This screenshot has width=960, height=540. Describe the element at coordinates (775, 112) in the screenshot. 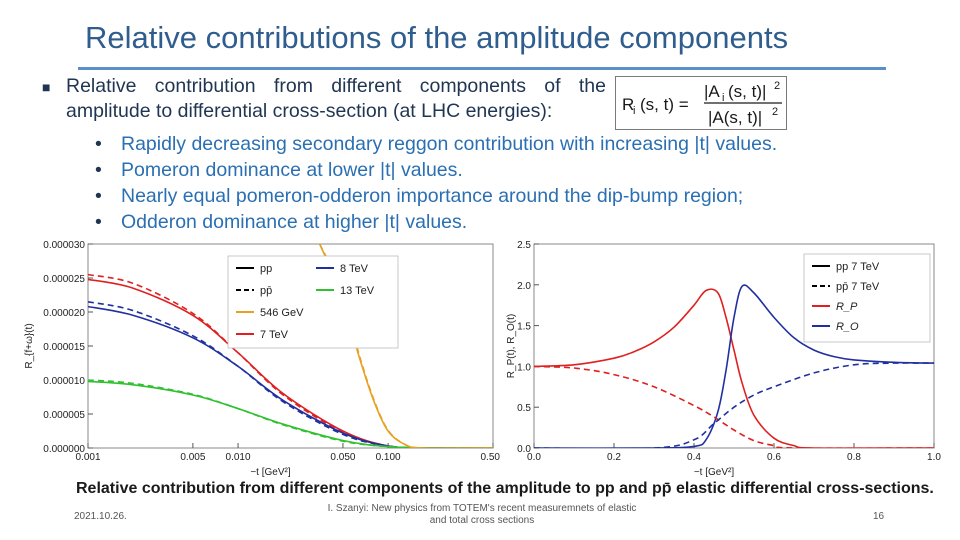

I see `formula-denominator-sup: 2` at that location.